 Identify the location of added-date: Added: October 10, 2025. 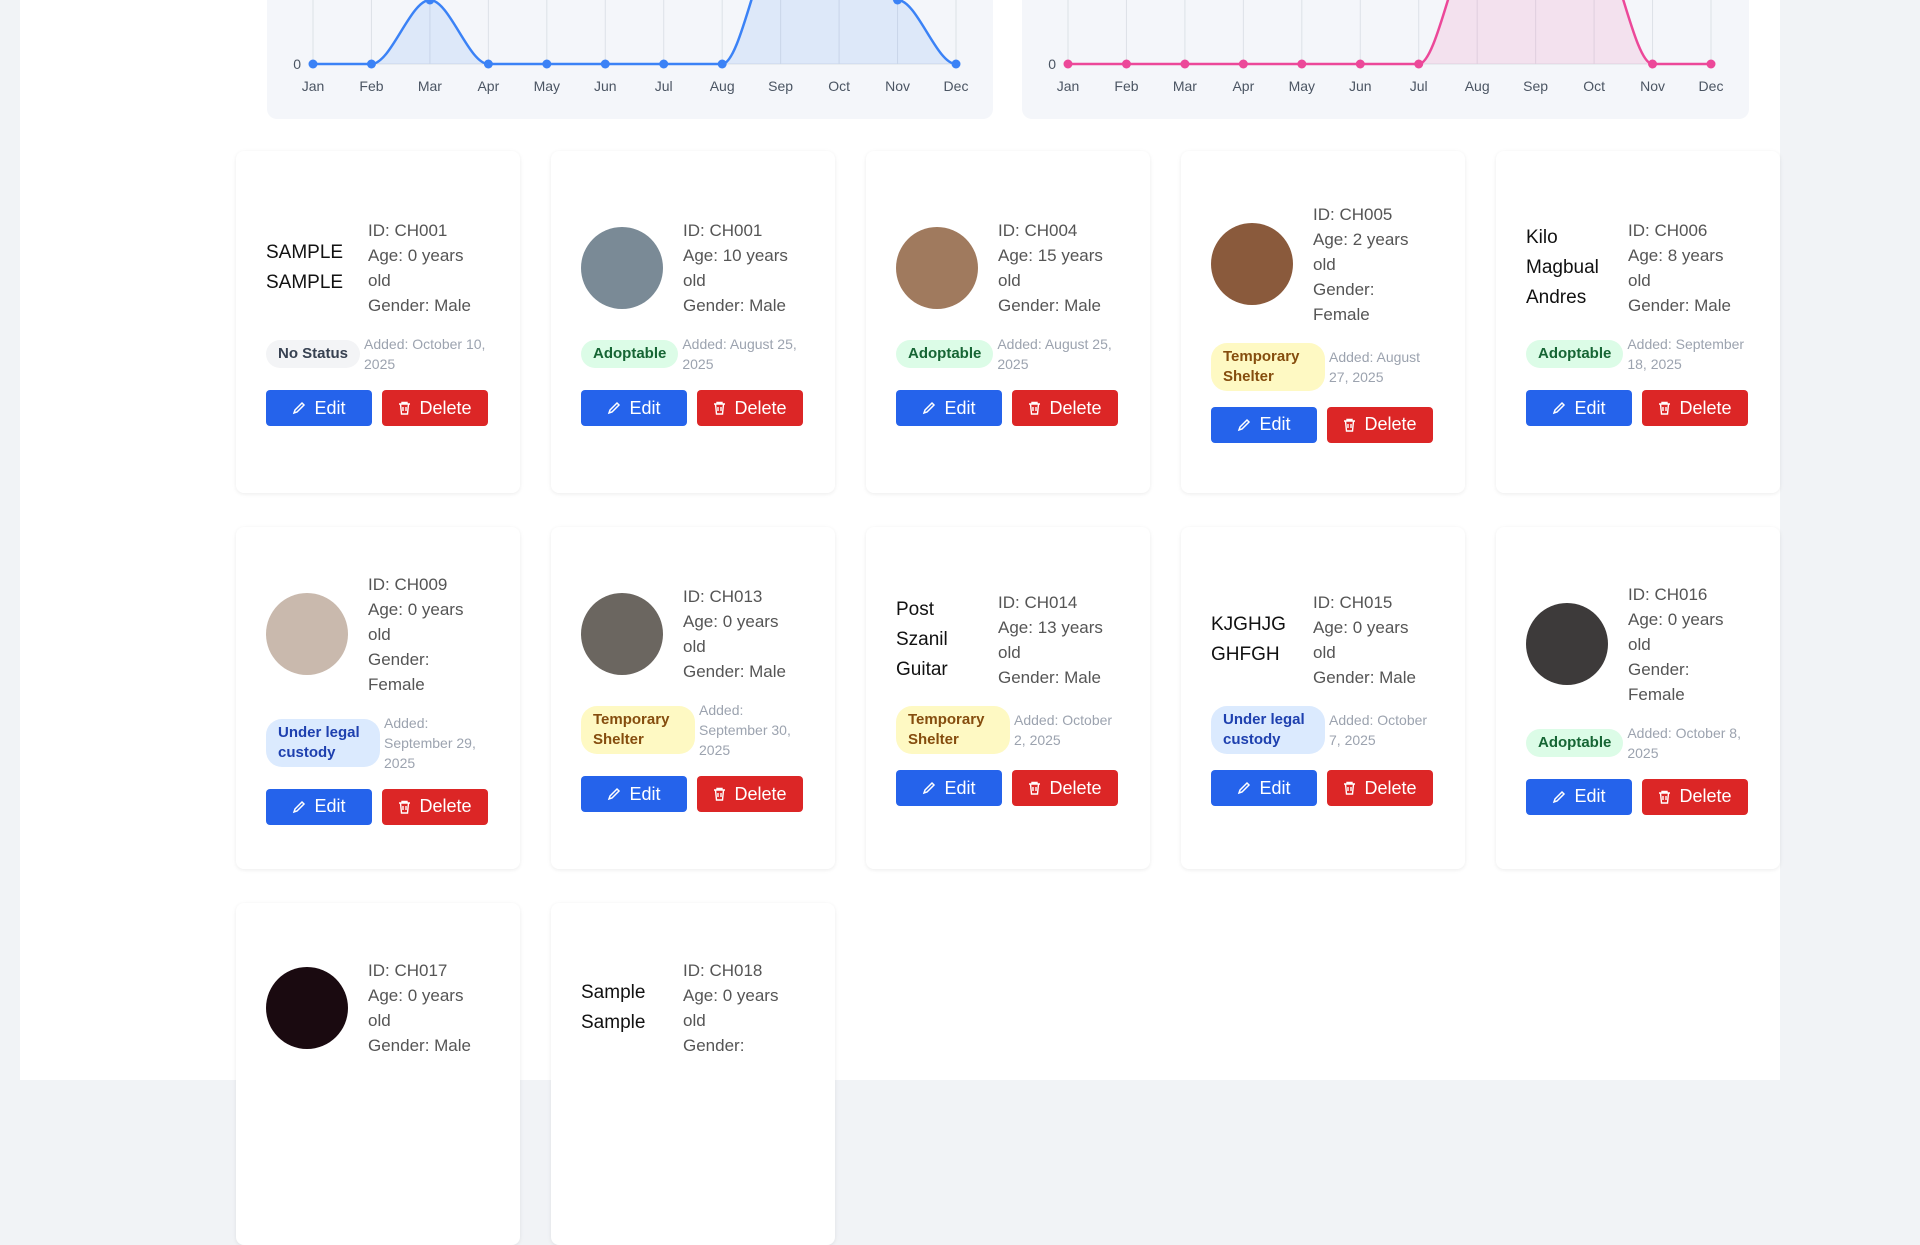
(425, 354).